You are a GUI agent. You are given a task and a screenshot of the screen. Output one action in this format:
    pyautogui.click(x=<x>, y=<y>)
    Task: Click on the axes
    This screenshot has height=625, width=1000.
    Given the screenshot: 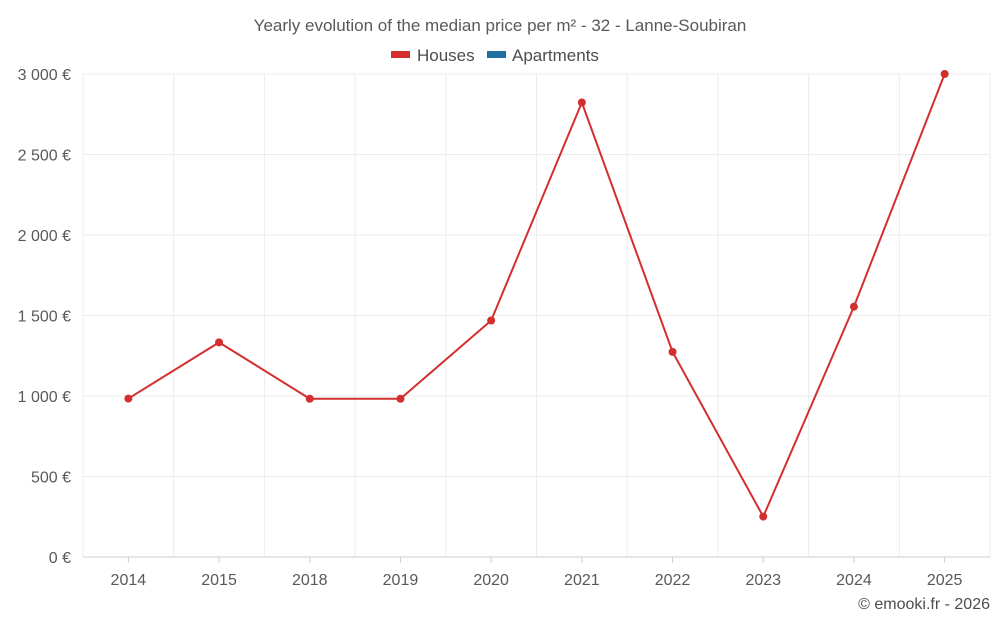 What is the action you would take?
    pyautogui.click(x=536, y=559)
    